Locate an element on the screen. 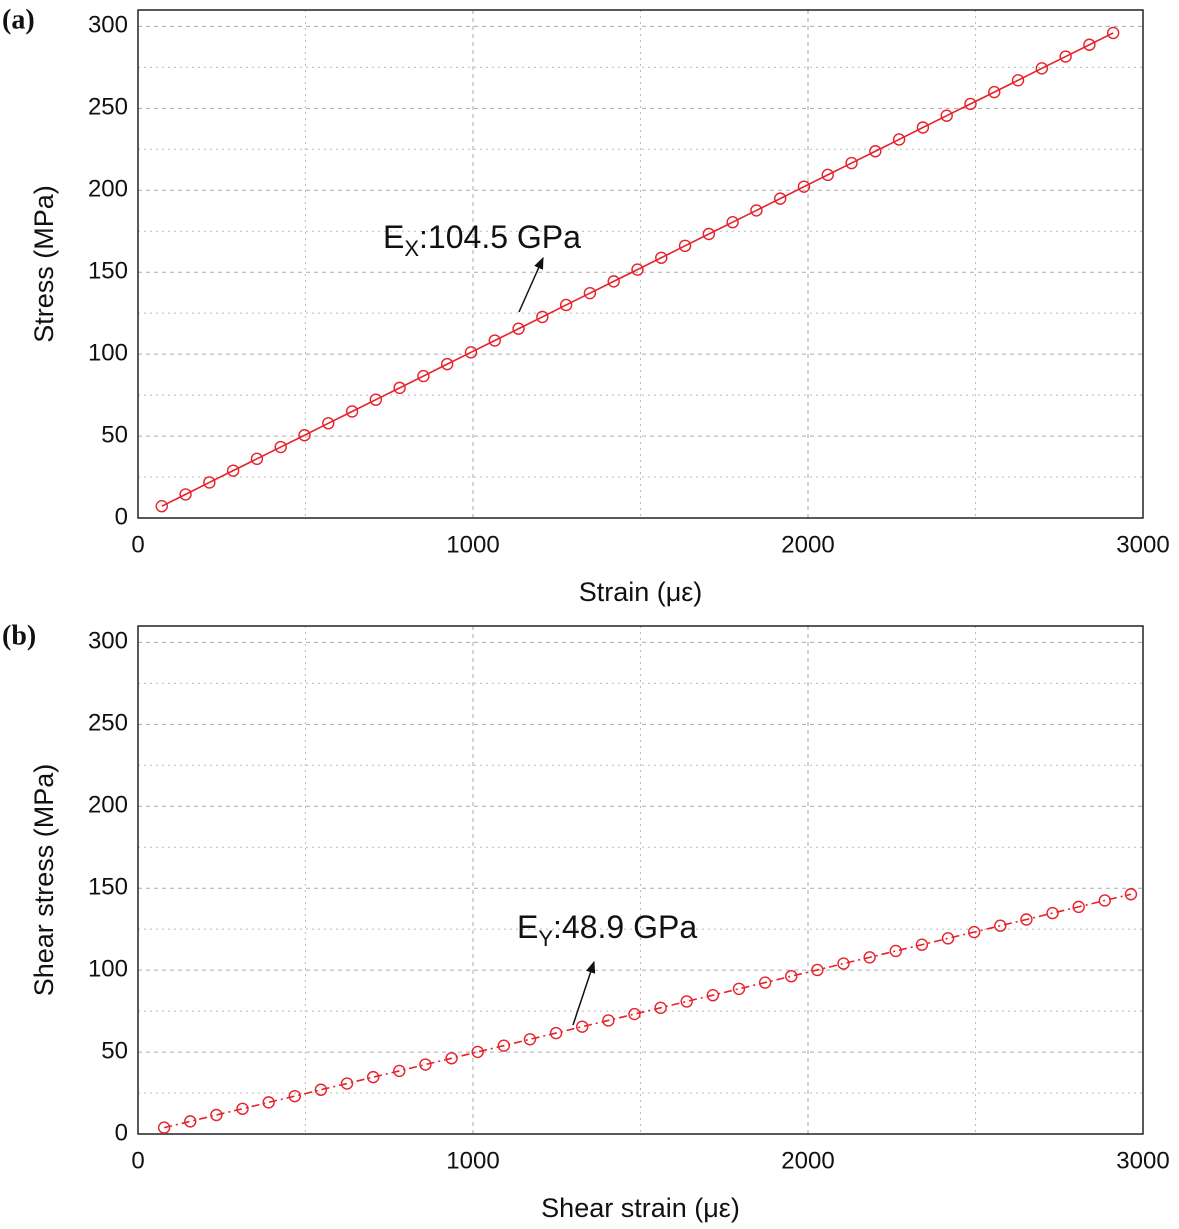  y-axis-title: Shear stress (MPa) is located at coordinates (44, 880).